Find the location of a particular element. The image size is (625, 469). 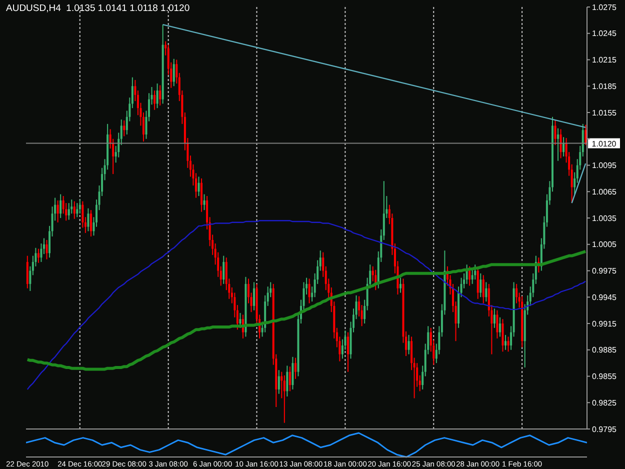

y-tick-label: 1.0275 is located at coordinates (605, 7).